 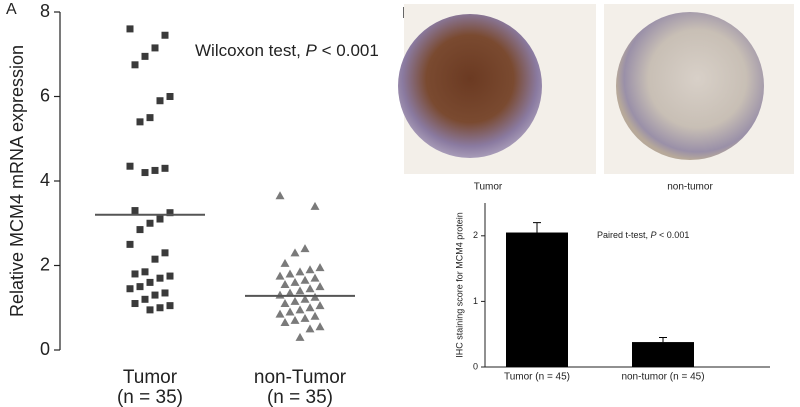 I want to click on x-tick-label: Tumor, so click(x=150, y=377).